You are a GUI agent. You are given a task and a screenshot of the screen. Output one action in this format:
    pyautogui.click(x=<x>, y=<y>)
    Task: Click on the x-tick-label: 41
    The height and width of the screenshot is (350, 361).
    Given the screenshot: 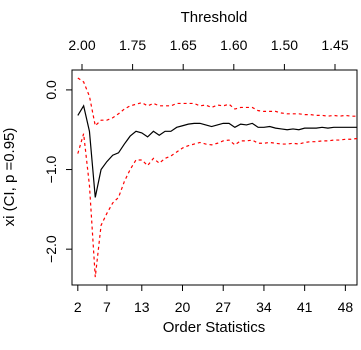 What is the action you would take?
    pyautogui.click(x=305, y=307)
    